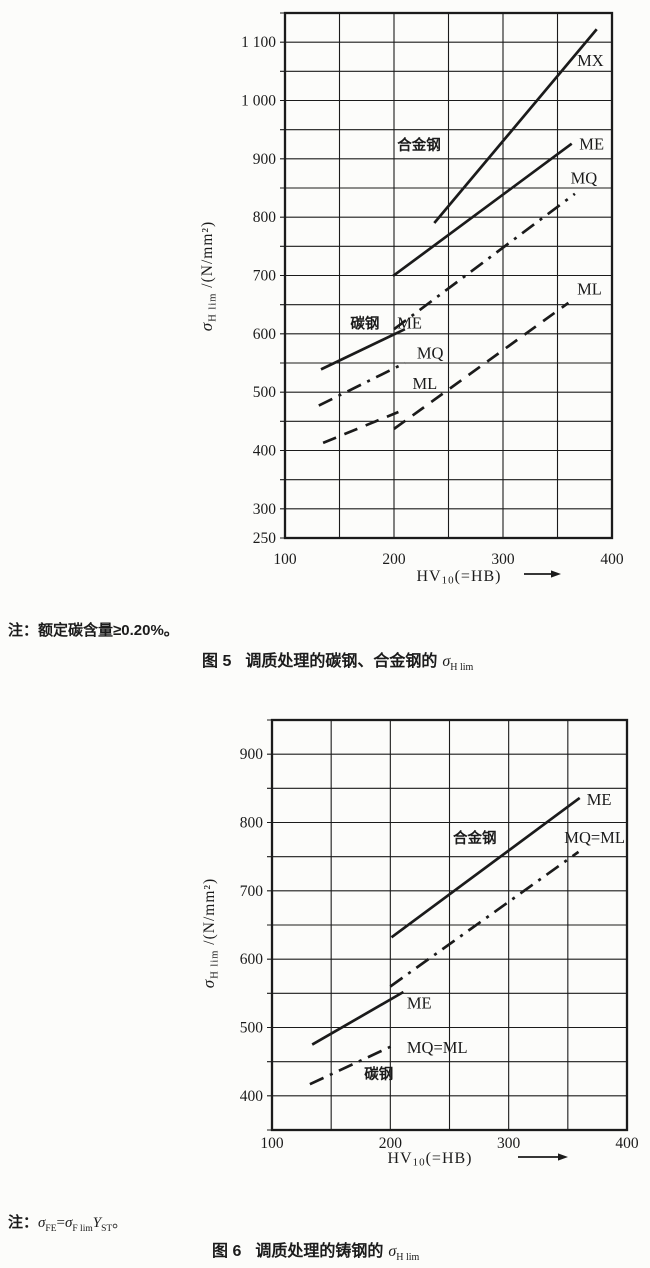  What do you see at coordinates (319, 1251) in the screenshot?
I see `figure-title: 调质处理的铸钢的` at bounding box center [319, 1251].